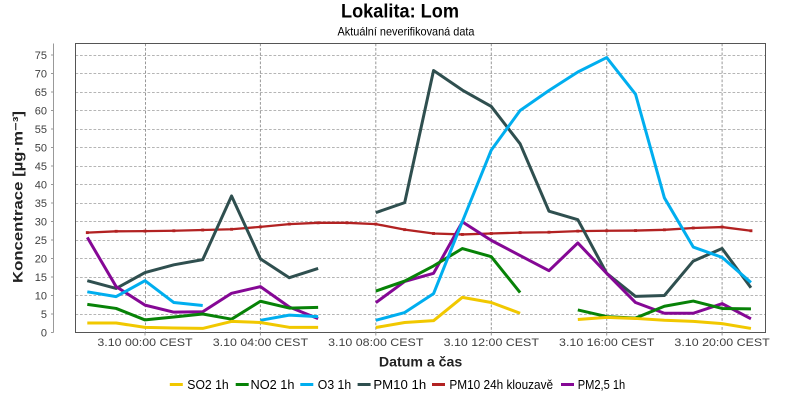 The width and height of the screenshot is (800, 405). Describe the element at coordinates (607, 343) in the screenshot. I see `svg-text: 3.10 16:00 CEST` at that location.